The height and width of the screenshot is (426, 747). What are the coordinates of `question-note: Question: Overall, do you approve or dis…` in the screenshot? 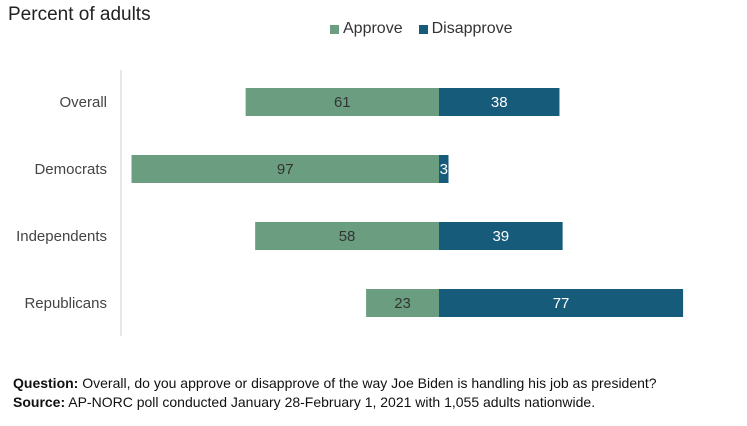 It's located at (335, 383).